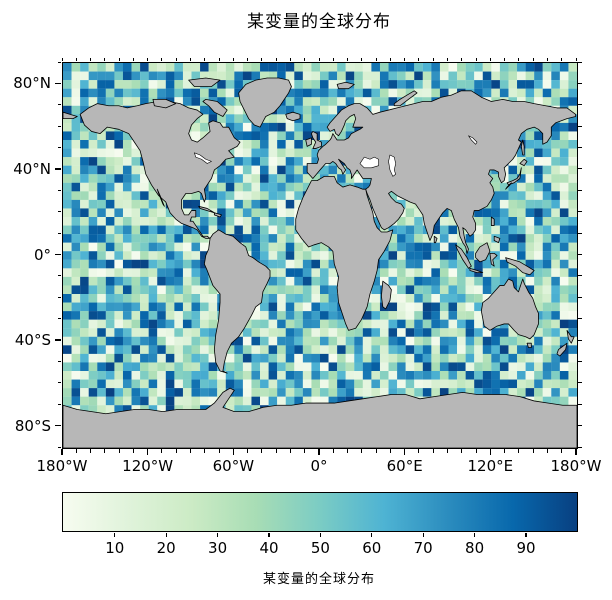 This screenshot has width=612, height=600. Describe the element at coordinates (320, 418) in the screenshot. I see `land-antarctica` at that location.